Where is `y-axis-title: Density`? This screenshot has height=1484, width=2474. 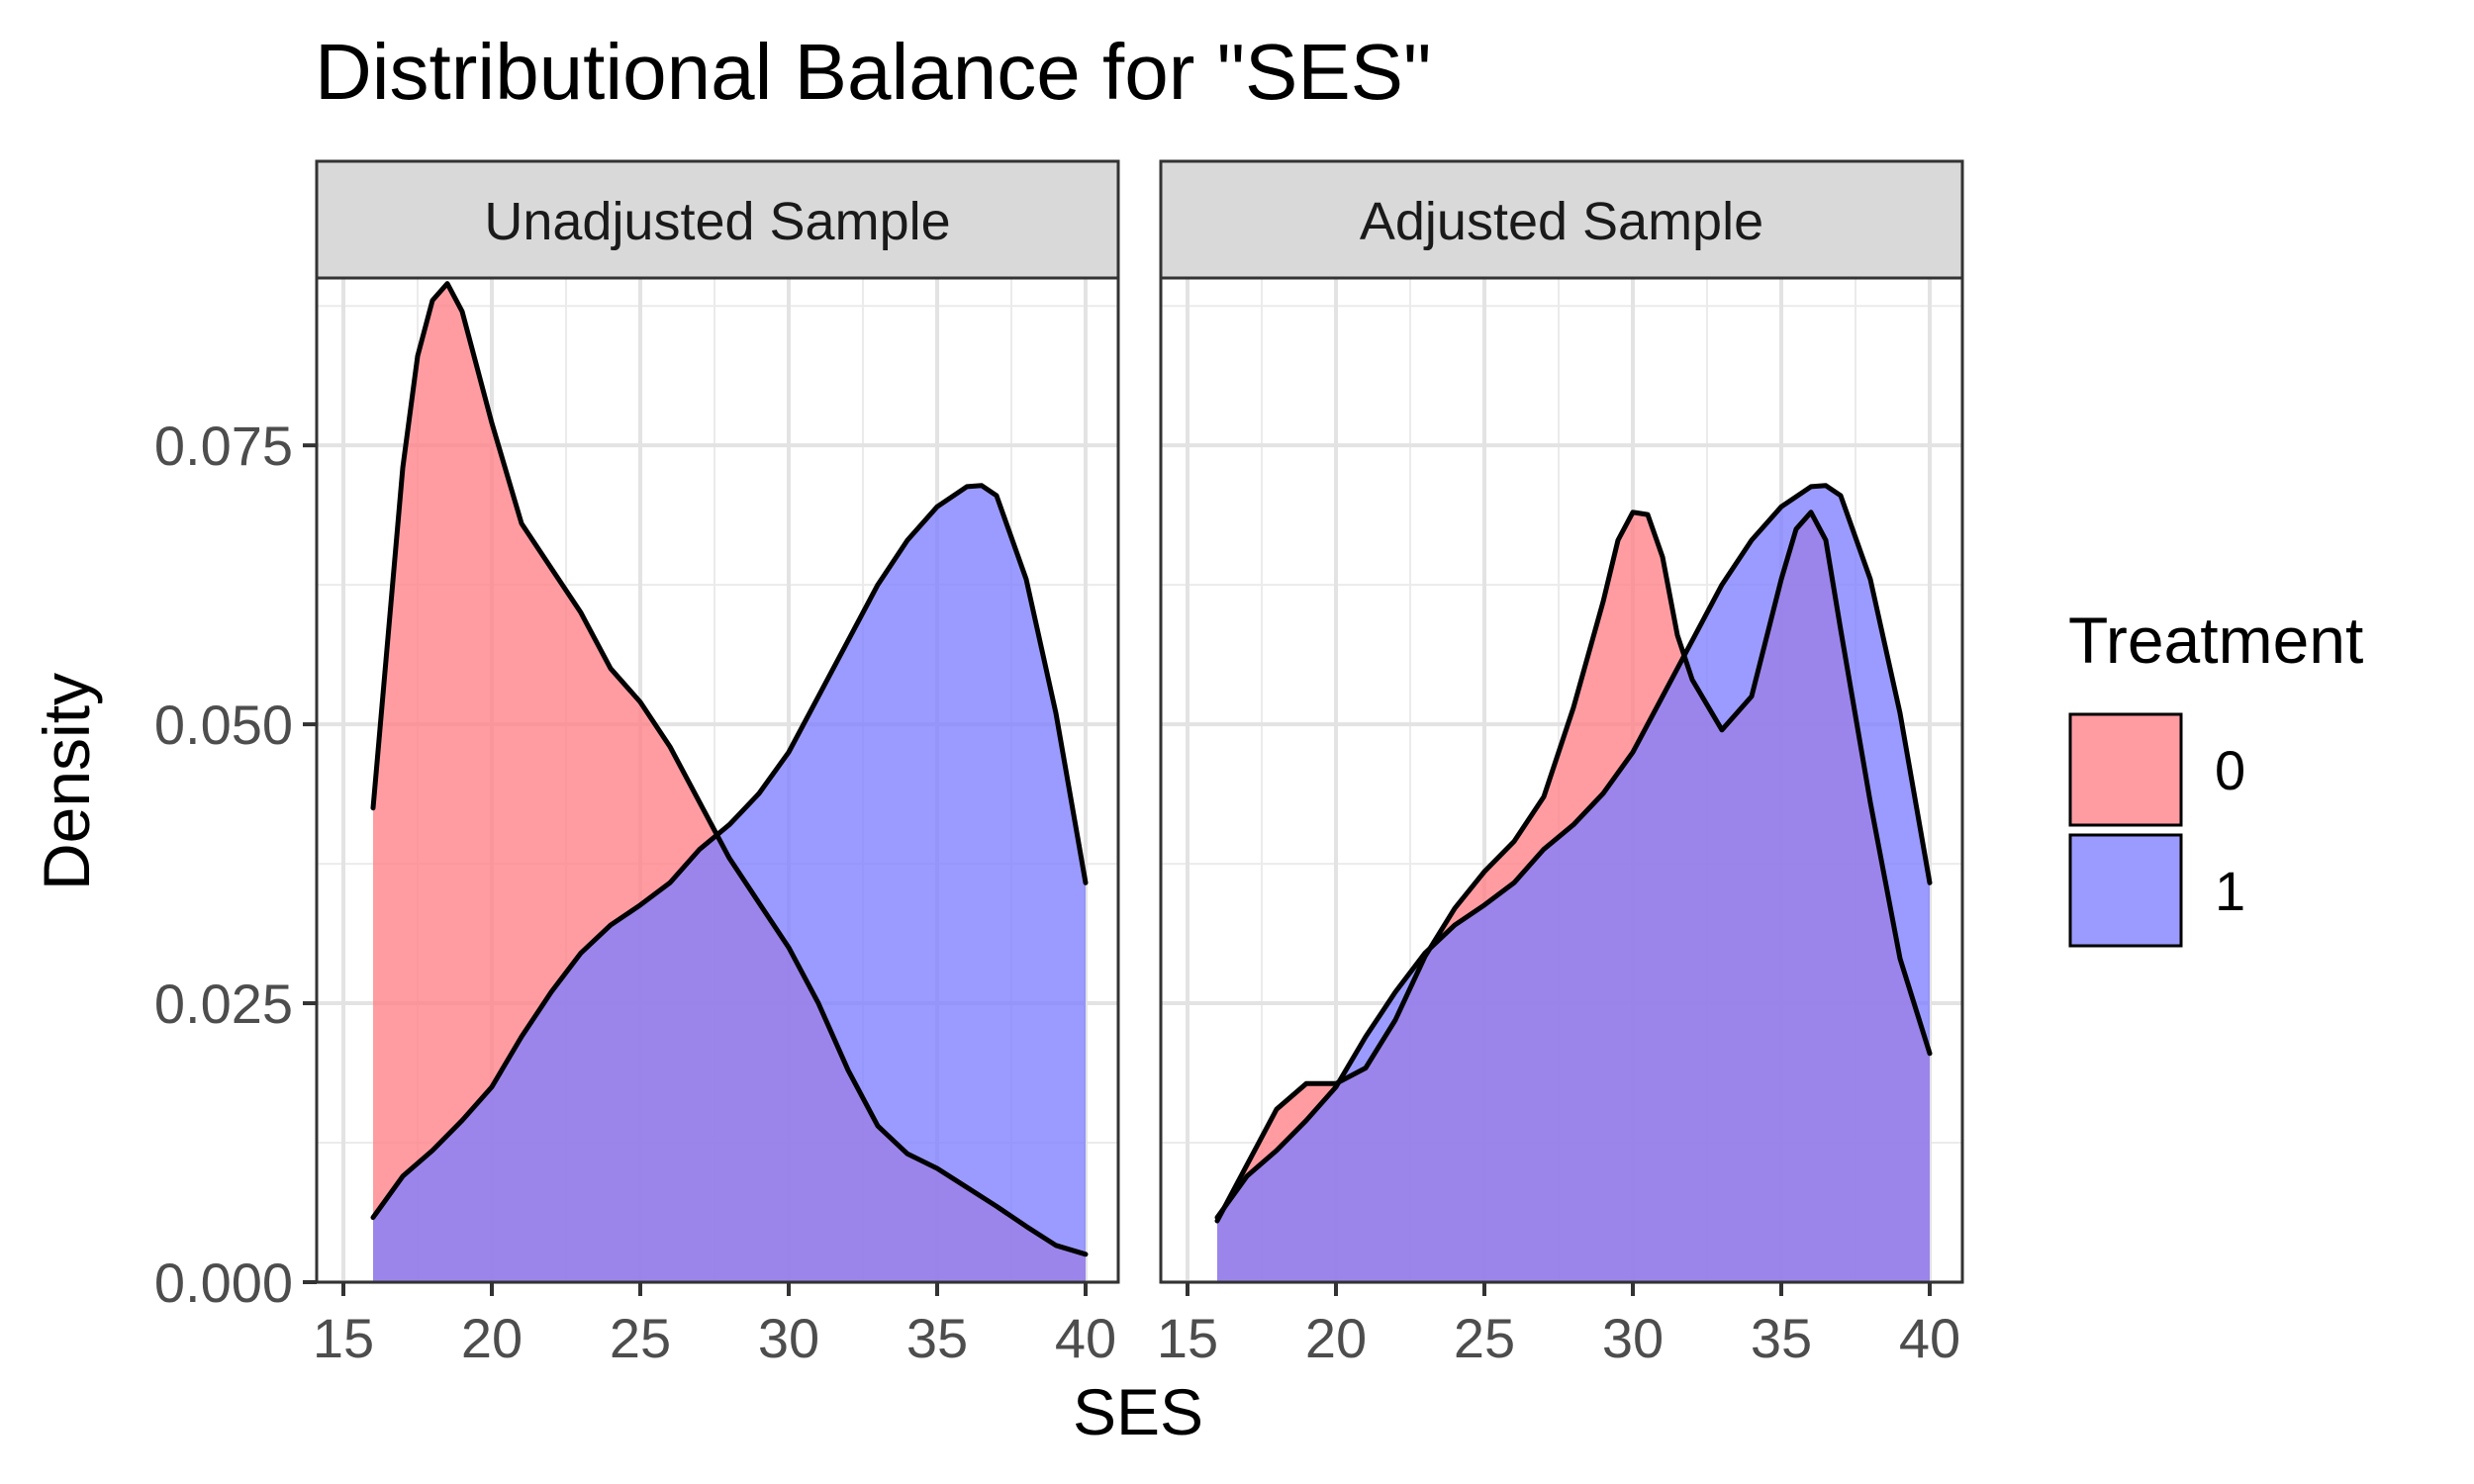 y-axis-title: Density is located at coordinates (66, 781).